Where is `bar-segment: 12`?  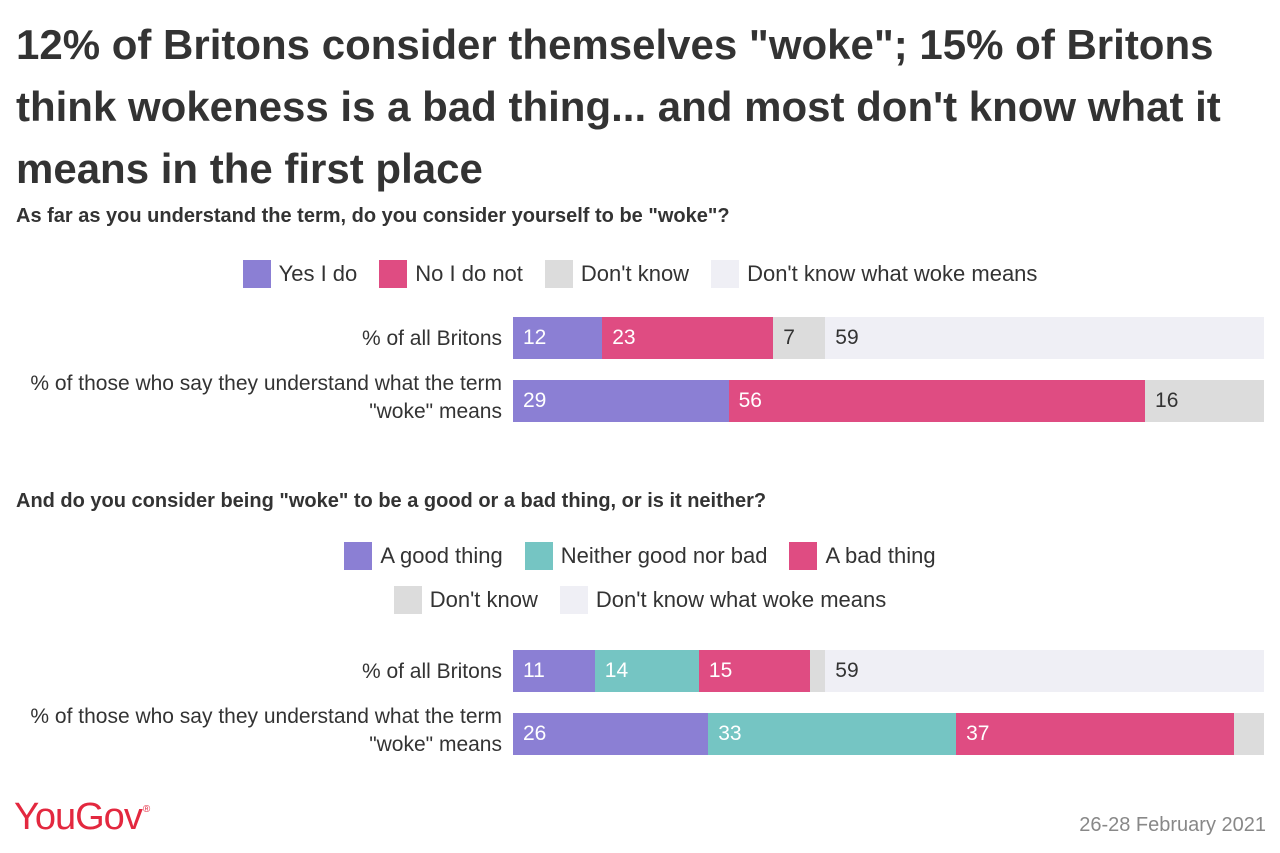 bar-segment: 12 is located at coordinates (558, 338).